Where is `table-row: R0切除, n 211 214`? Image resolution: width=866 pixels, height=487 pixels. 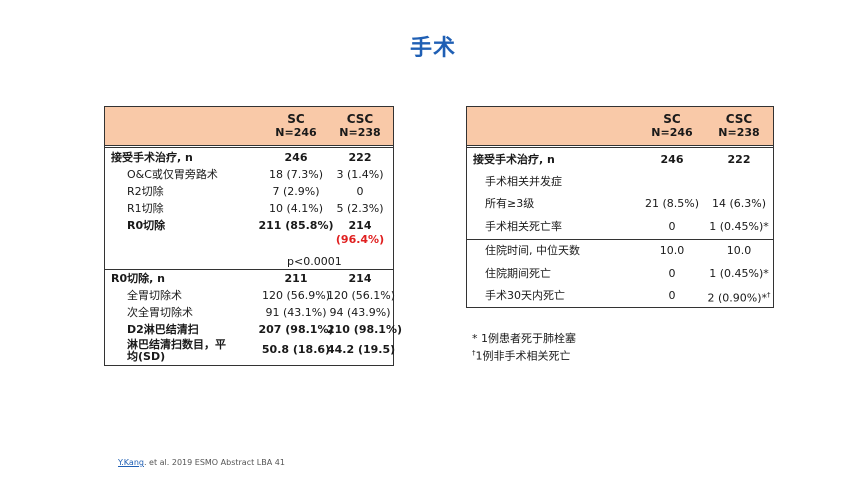 table-row: R0切除, n 211 214 is located at coordinates (249, 278).